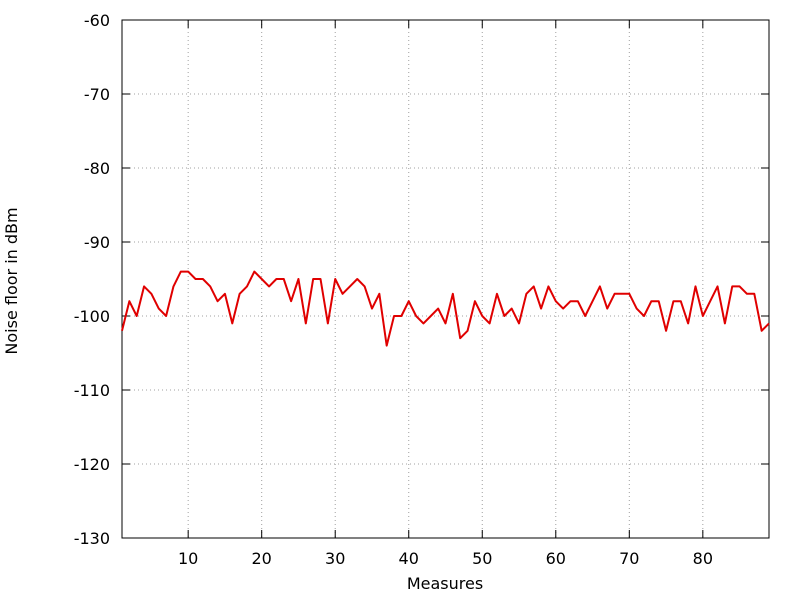  What do you see at coordinates (556, 558) in the screenshot?
I see `x-tick-label: 60` at bounding box center [556, 558].